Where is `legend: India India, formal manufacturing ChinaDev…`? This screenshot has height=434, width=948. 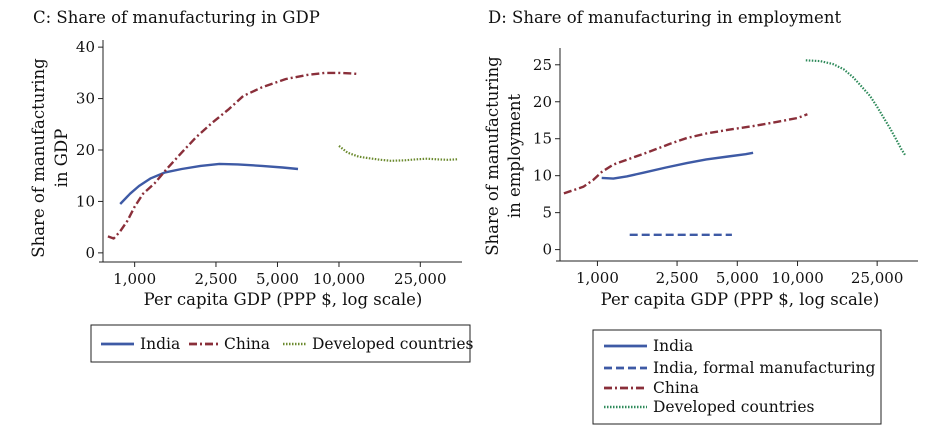 legend: India India, formal manufacturing ChinaDev… is located at coordinates (737, 377).